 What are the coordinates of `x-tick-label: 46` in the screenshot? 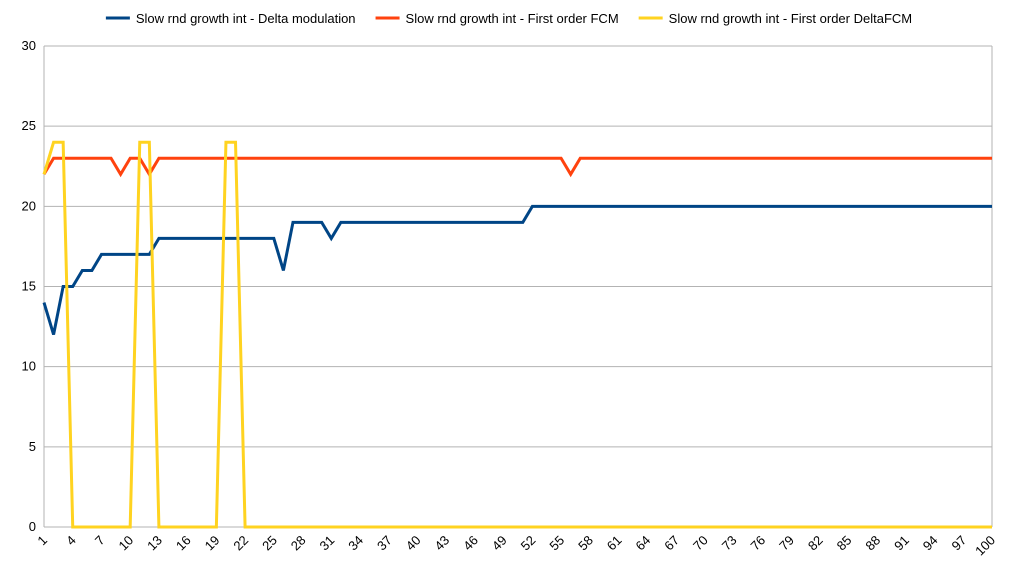 It's located at (470, 543).